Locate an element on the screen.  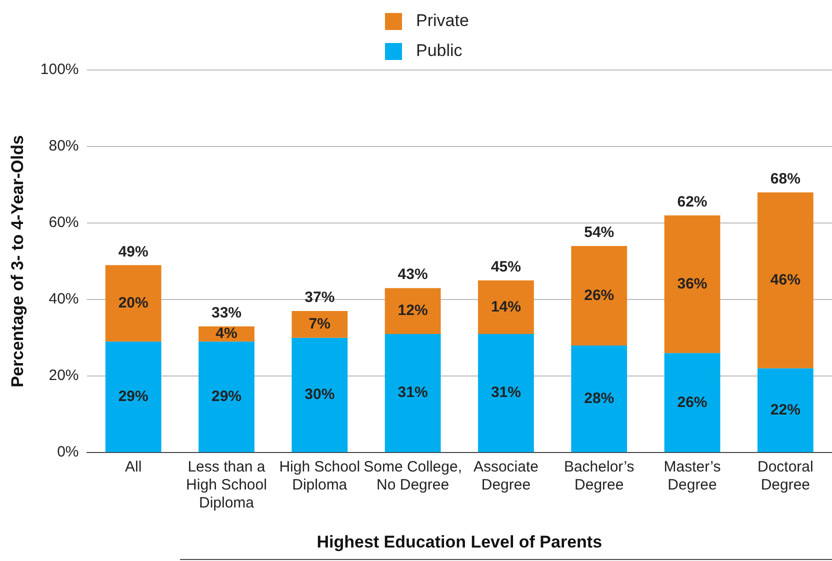
y-axis-title: Percentage of 3- to 4-Year-Olds is located at coordinates (17, 261).